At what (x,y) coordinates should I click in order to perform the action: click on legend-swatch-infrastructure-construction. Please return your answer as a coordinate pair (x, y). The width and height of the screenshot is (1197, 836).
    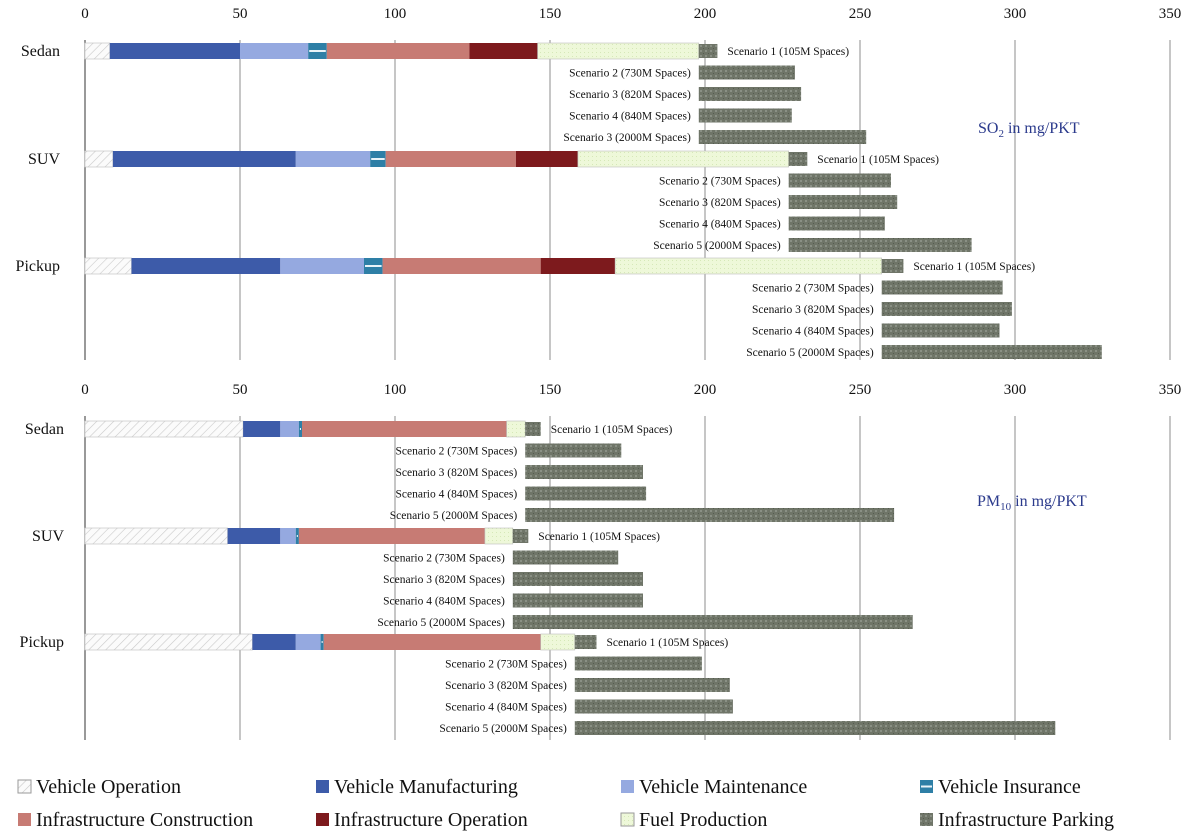
    Looking at the image, I should click on (24, 819).